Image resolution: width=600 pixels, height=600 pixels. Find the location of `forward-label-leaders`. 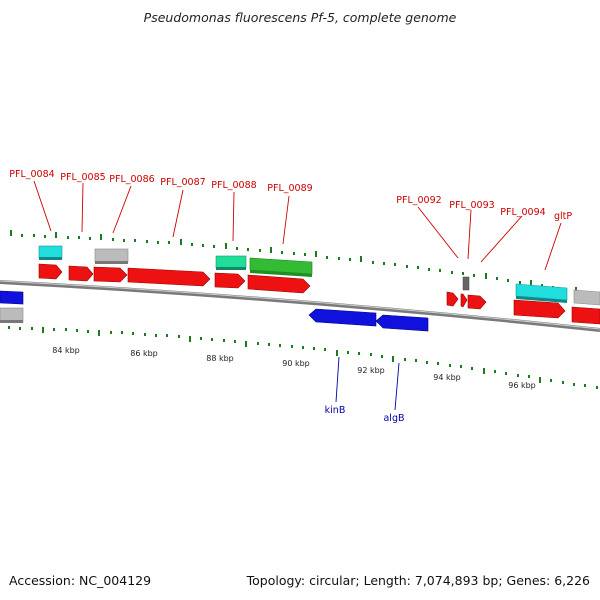

forward-label-leaders is located at coordinates (297, 225).